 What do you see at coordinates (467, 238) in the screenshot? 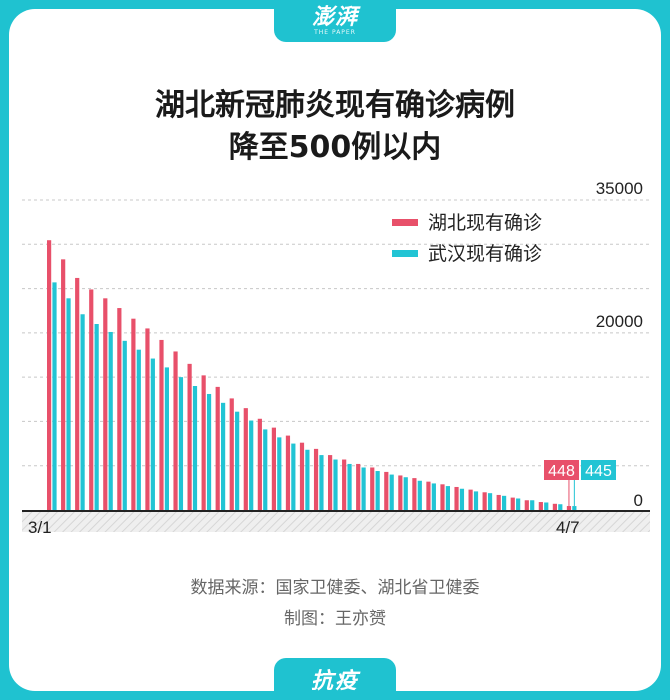
I see `legend: 湖北现有确诊 武汉现有确诊` at bounding box center [467, 238].